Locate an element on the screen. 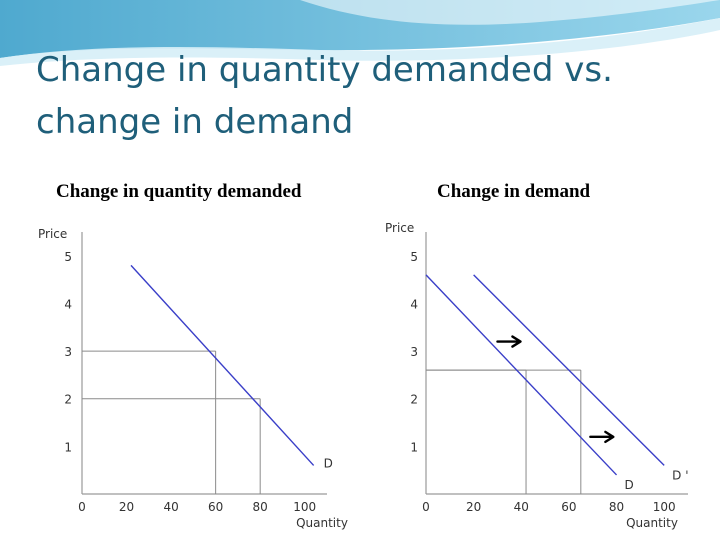 This screenshot has height=540, width=720. demand-curve-label: D ' is located at coordinates (680, 475).